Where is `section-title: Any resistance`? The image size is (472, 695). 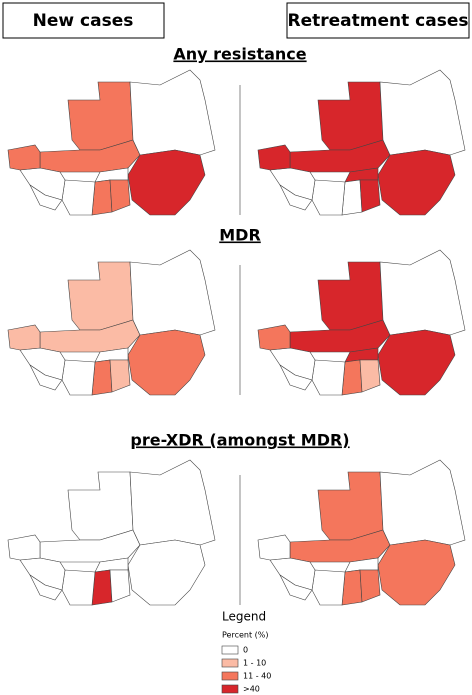
section-title: Any resistance is located at coordinates (239, 54).